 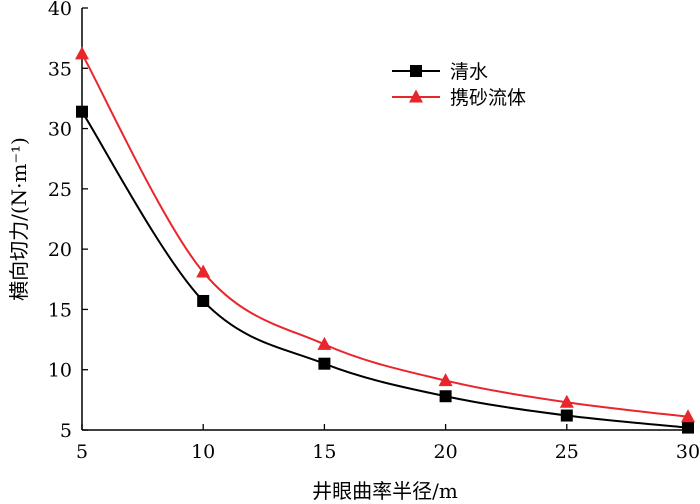 What do you see at coordinates (60, 310) in the screenshot?
I see `y-tick-label: 15` at bounding box center [60, 310].